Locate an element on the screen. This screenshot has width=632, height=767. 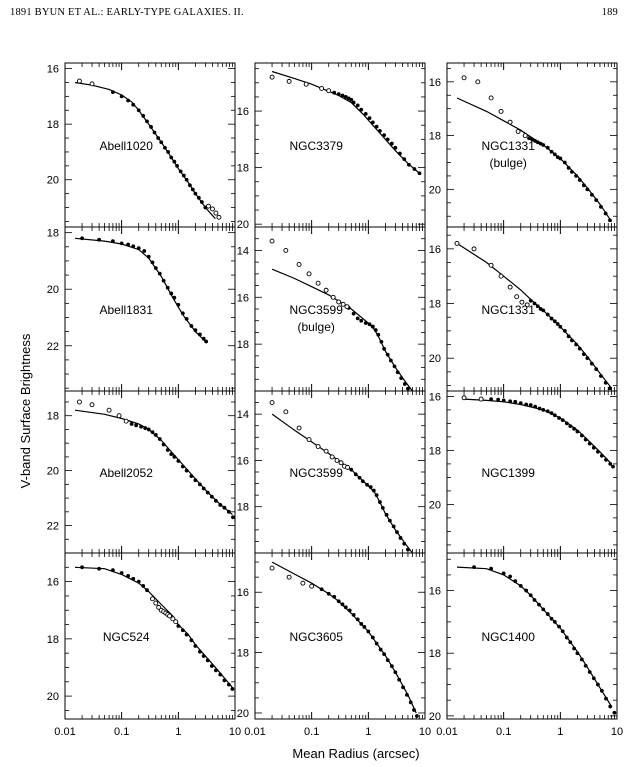
panel-NGC1399: 16 18 20 NGC1399 is located at coordinates (523, 472).